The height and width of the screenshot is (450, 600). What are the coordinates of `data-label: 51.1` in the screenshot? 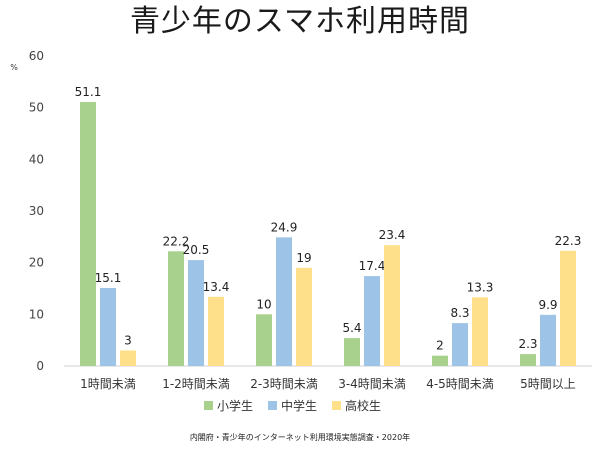 It's located at (88, 92).